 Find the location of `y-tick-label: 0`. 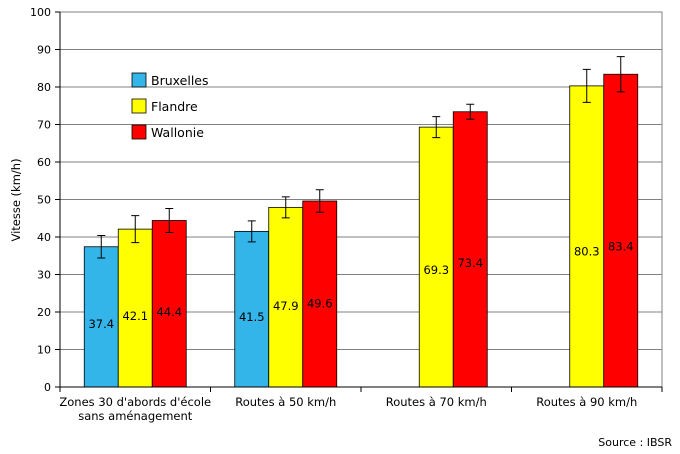

y-tick-label: 0 is located at coordinates (47, 387).